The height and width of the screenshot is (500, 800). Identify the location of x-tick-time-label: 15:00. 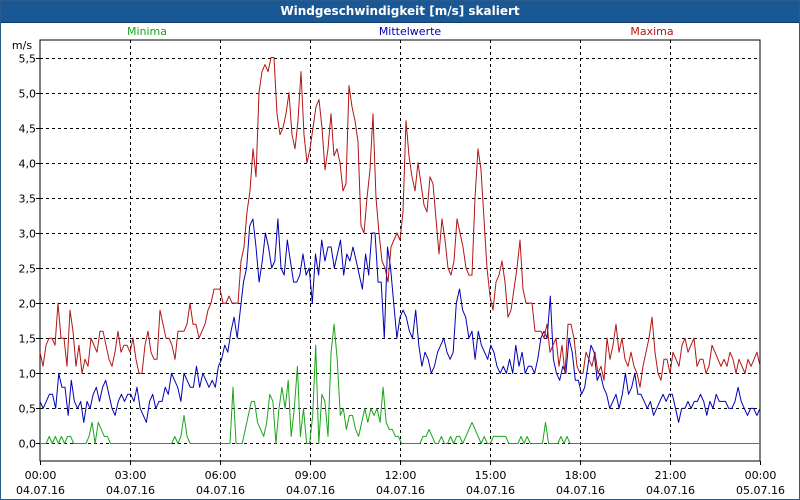
(491, 475).